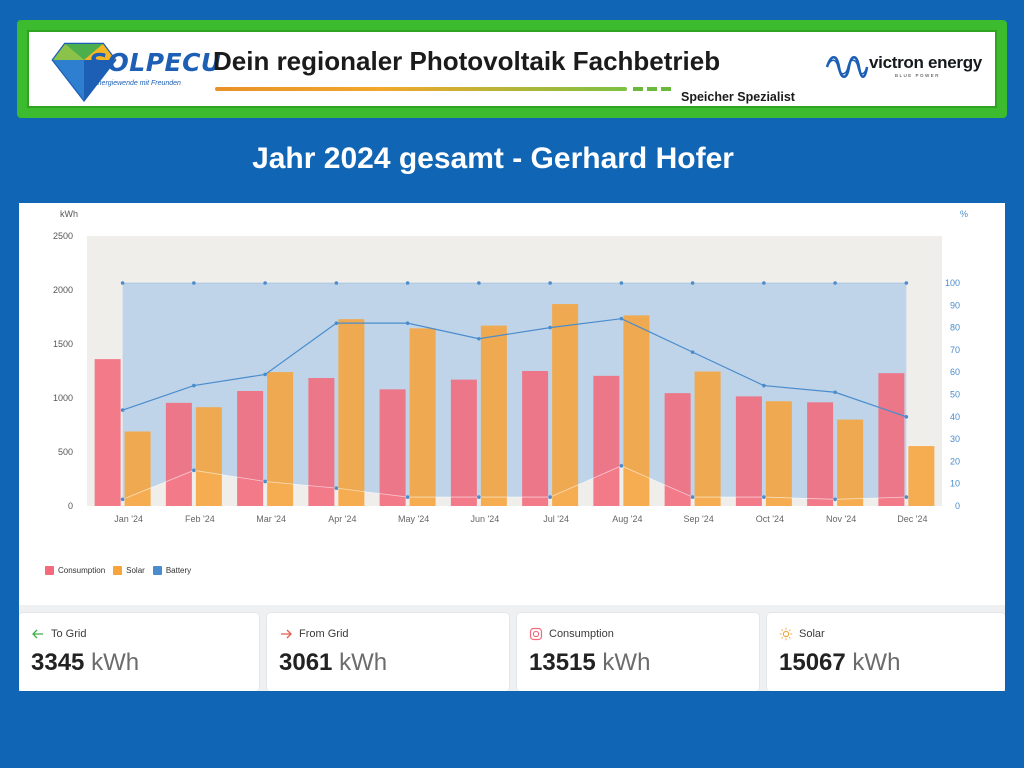 Image resolution: width=1024 pixels, height=768 pixels. Describe the element at coordinates (955, 461) in the screenshot. I see `y-right-tick-label: 20` at that location.